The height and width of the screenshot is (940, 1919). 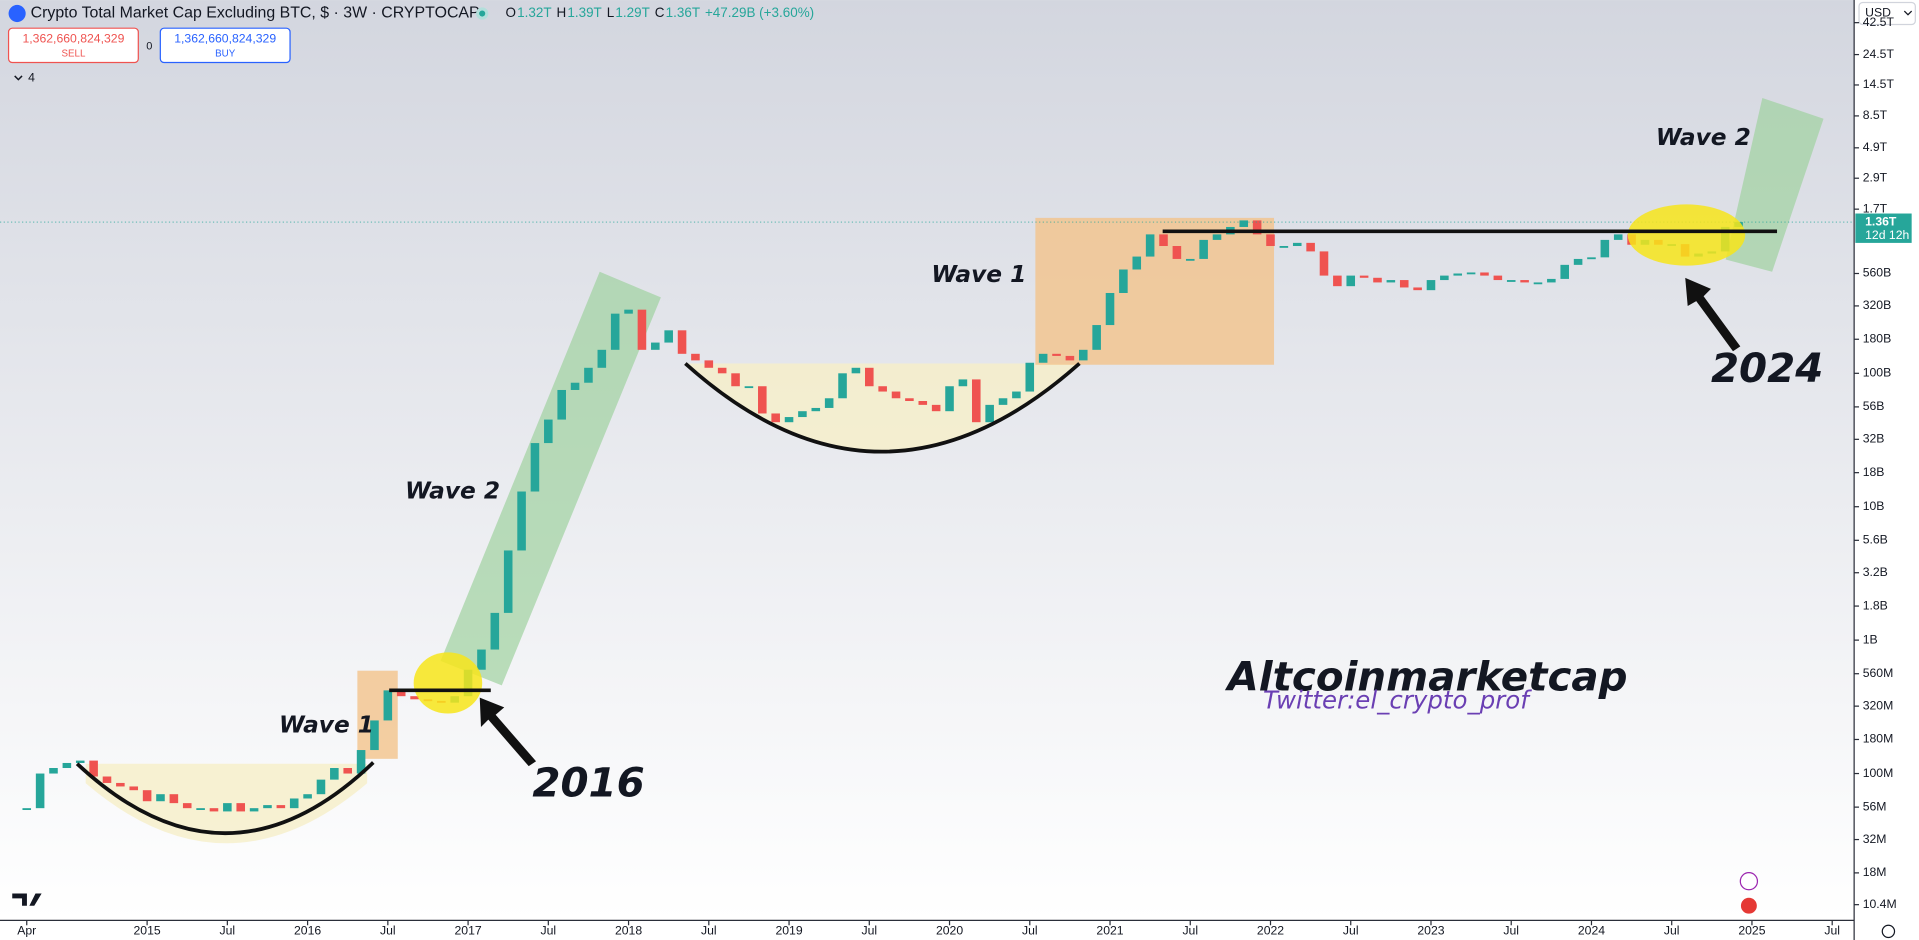 I want to click on y-tick-label: 18M, so click(x=1875, y=872).